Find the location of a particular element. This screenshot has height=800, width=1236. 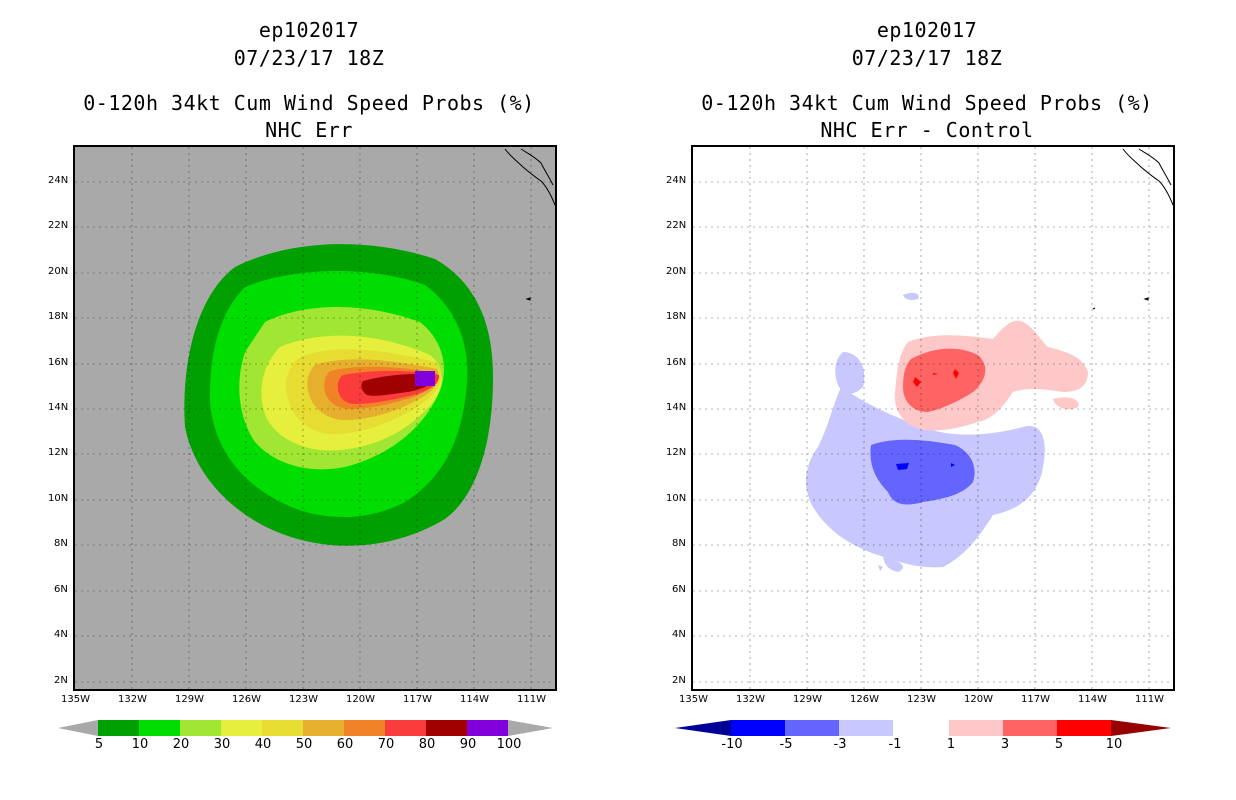

right-title-product: 0-120h 34kt Cum Wind Speed Probs (%) is located at coordinates (927, 103).